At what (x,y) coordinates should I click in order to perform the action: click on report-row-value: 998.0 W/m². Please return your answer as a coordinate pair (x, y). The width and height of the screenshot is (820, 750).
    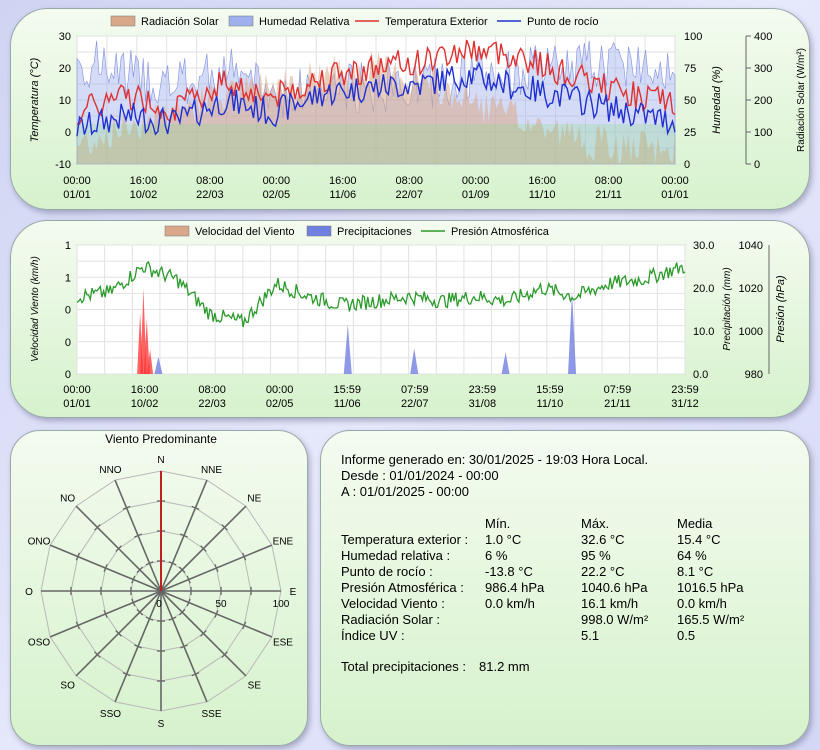
    Looking at the image, I should click on (615, 619).